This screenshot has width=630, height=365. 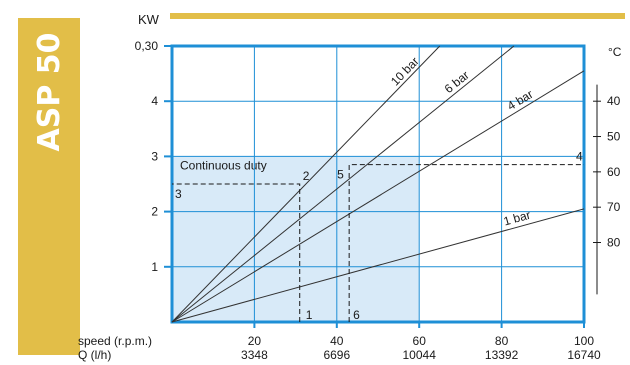 What do you see at coordinates (49, 186) in the screenshot?
I see `product-band` at bounding box center [49, 186].